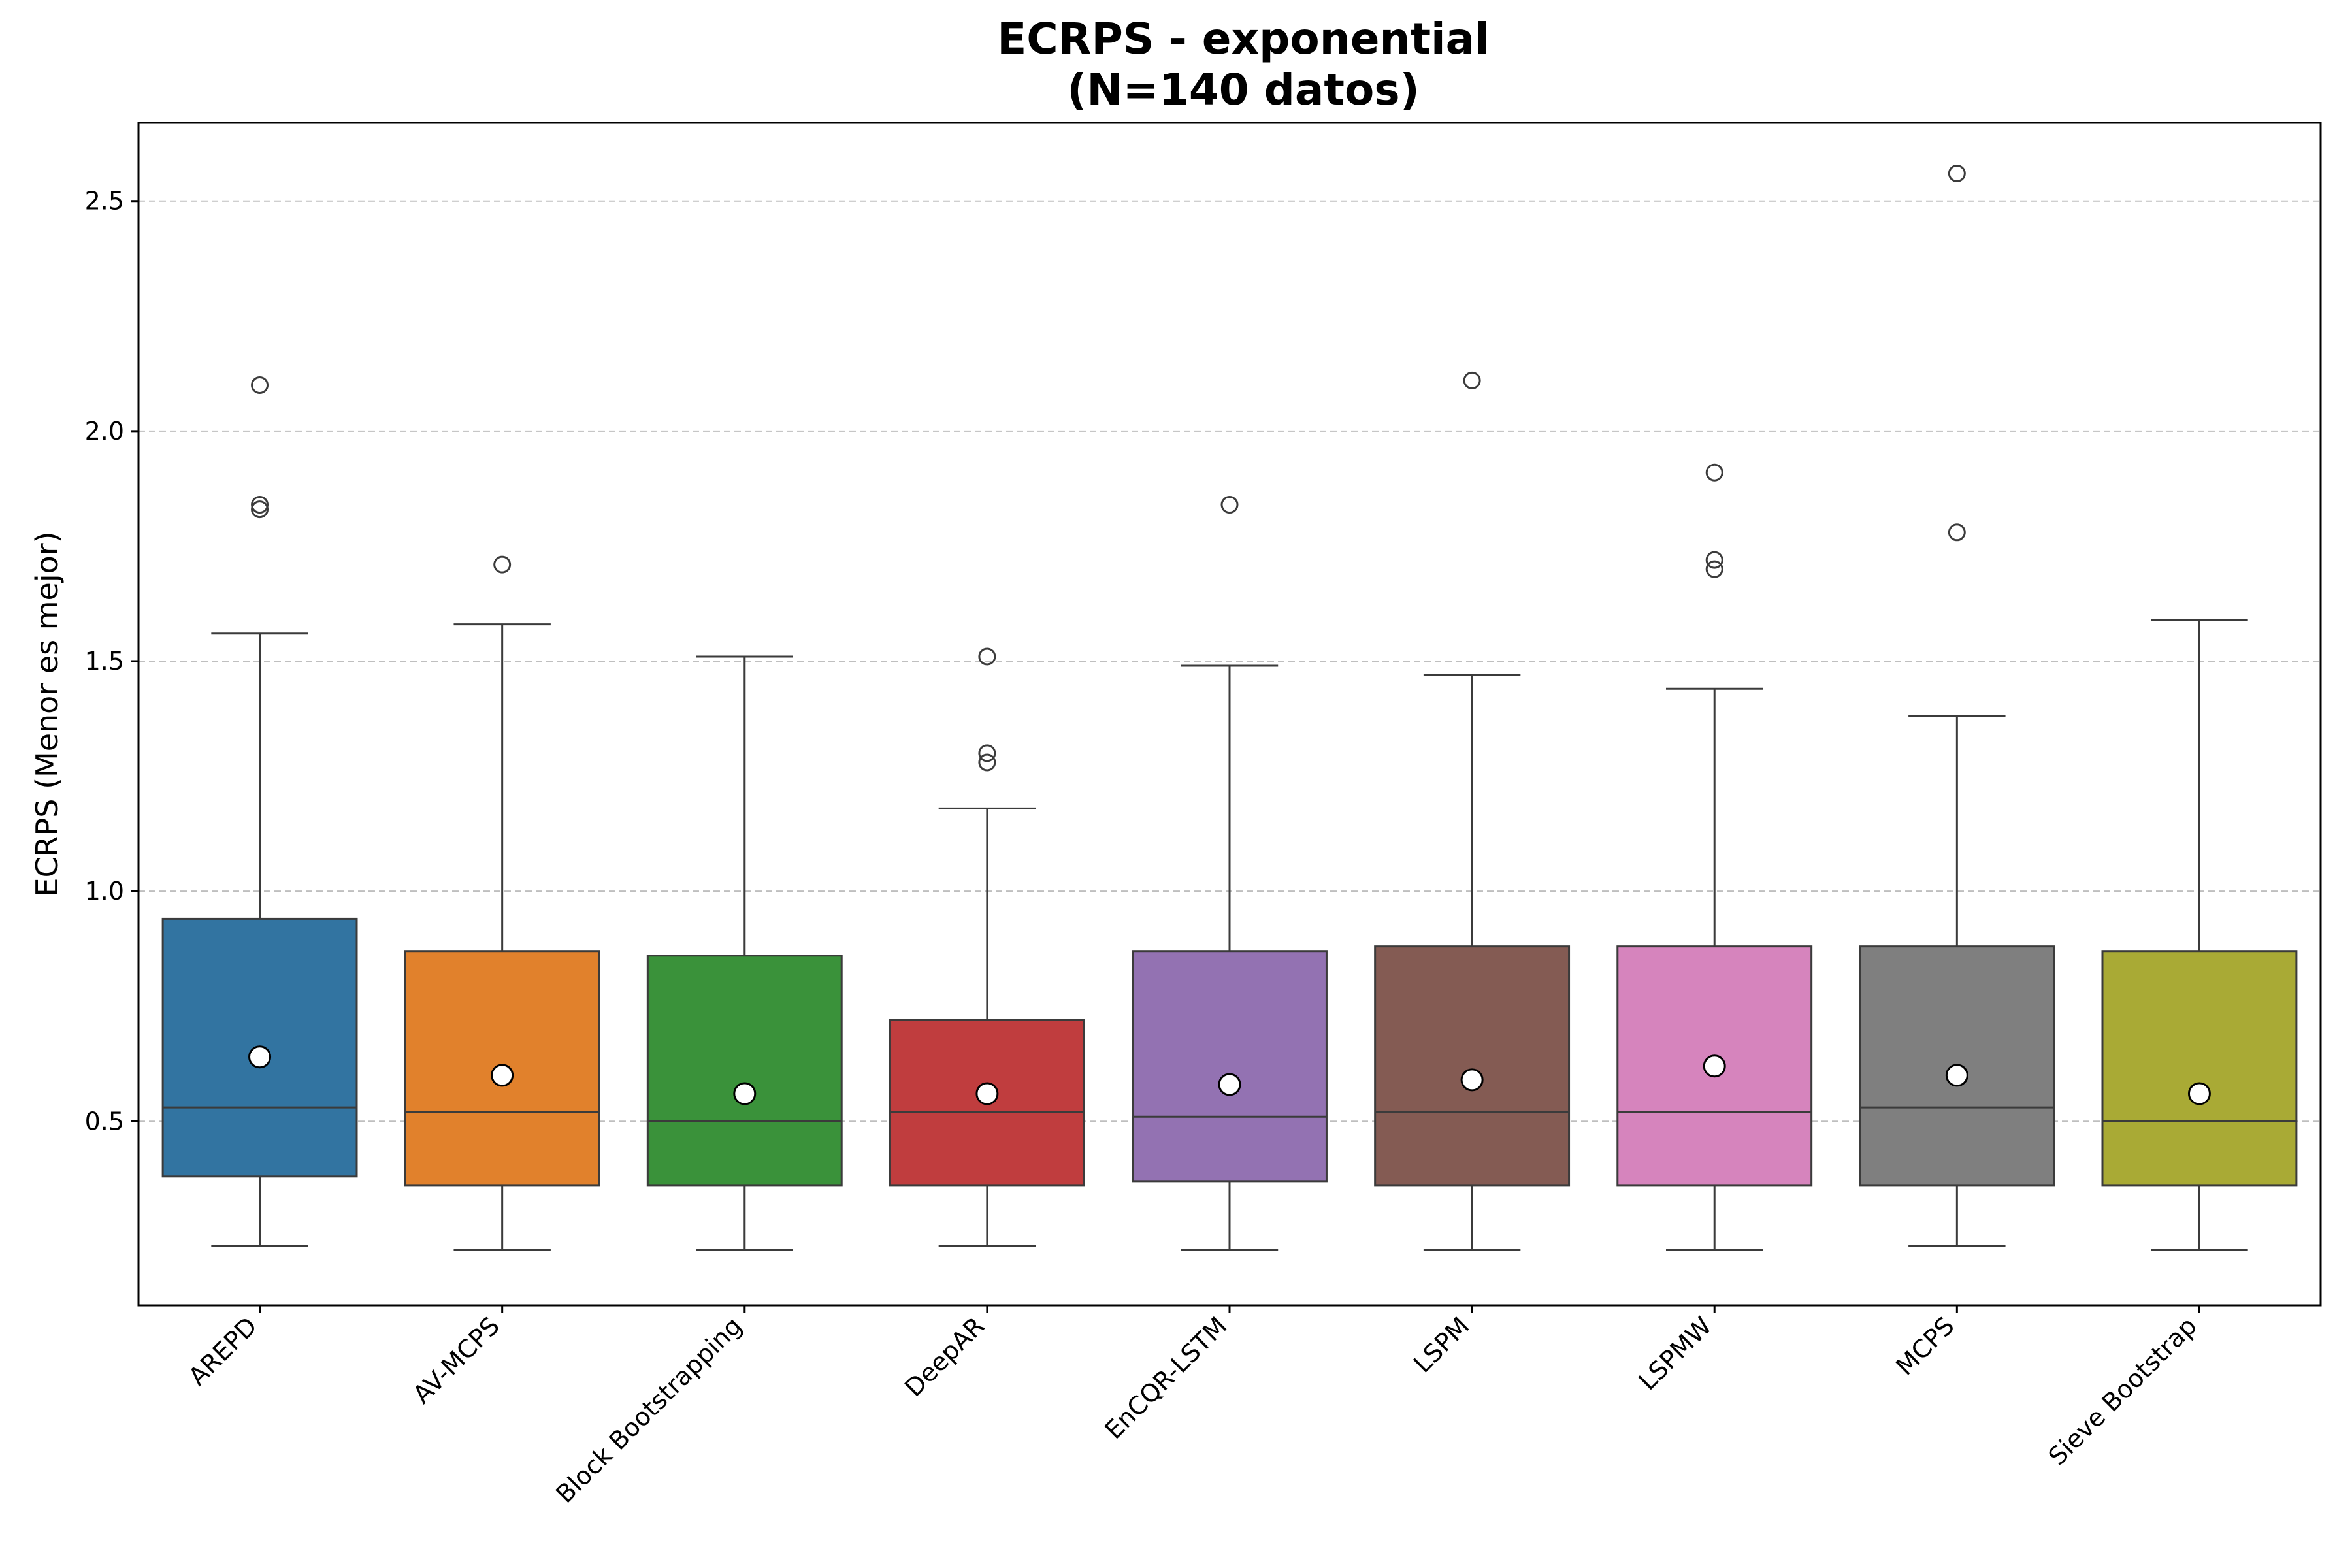  Describe the element at coordinates (104, 891) in the screenshot. I see `y-tick-label: 1.0` at that location.